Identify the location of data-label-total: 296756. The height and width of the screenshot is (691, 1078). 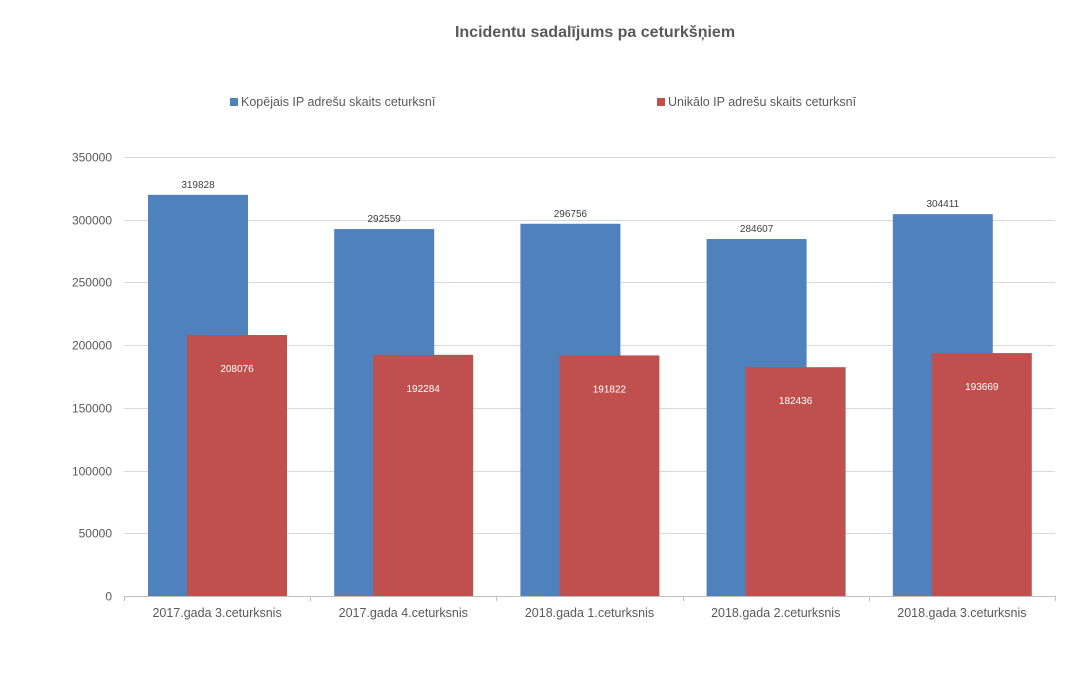
(571, 214).